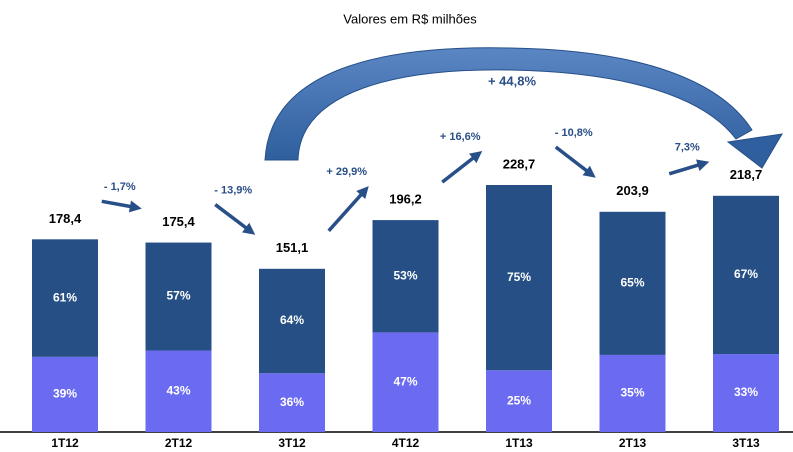 Image resolution: width=793 pixels, height=452 pixels. I want to click on change-label: - 1,7%, so click(120, 187).